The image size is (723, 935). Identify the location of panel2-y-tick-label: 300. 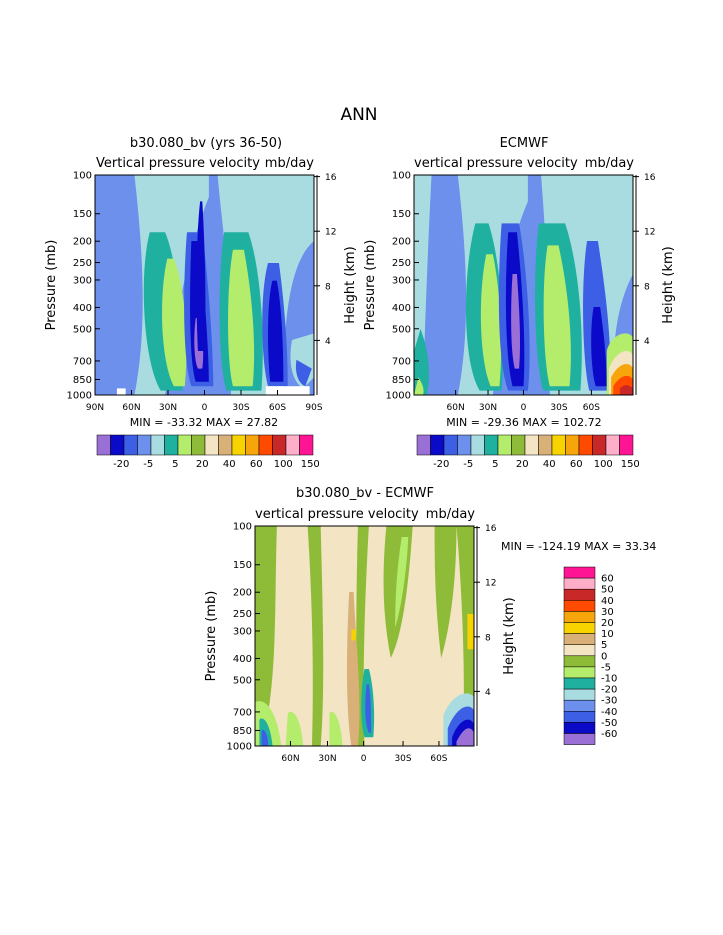
(401, 280).